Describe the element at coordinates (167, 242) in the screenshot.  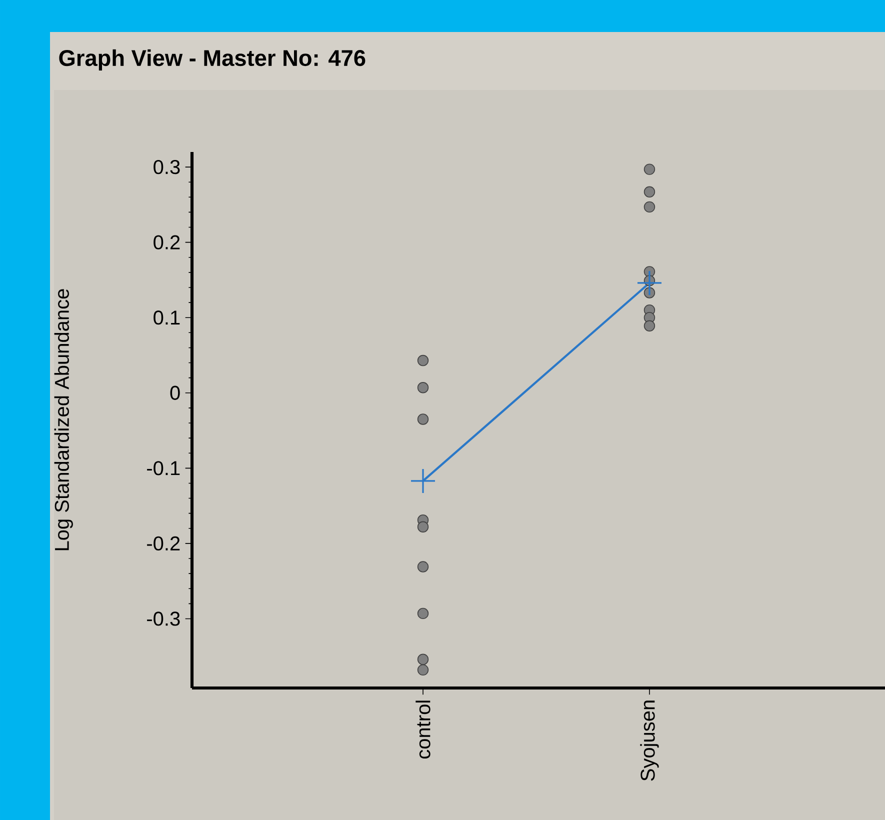
I see `y-tick-label: 0.2` at that location.